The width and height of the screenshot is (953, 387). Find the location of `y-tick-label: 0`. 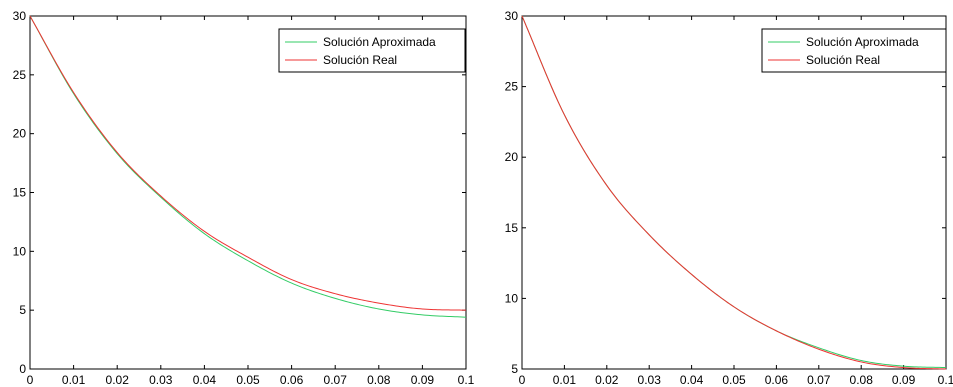

y-tick-label: 0 is located at coordinates (22, 369).